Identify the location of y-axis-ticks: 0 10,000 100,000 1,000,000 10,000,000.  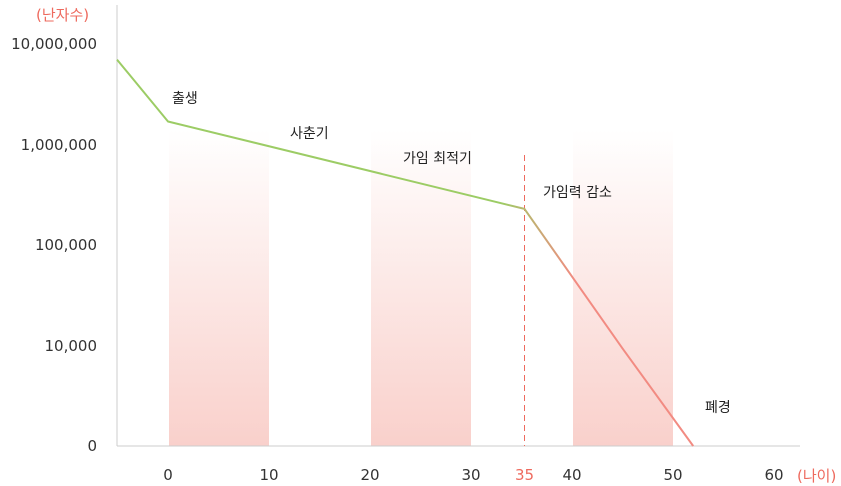
(54, 245).